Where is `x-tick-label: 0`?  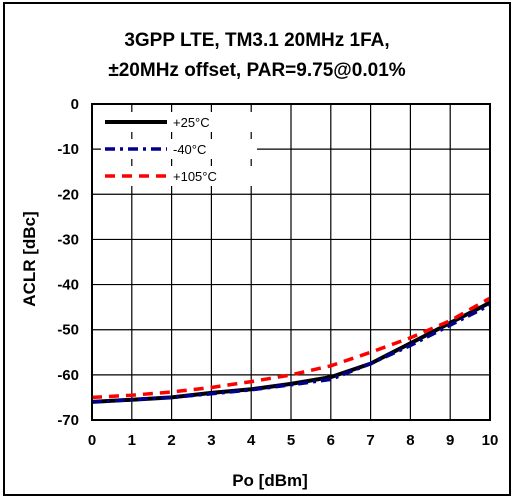
x-tick-label: 0 is located at coordinates (92, 440).